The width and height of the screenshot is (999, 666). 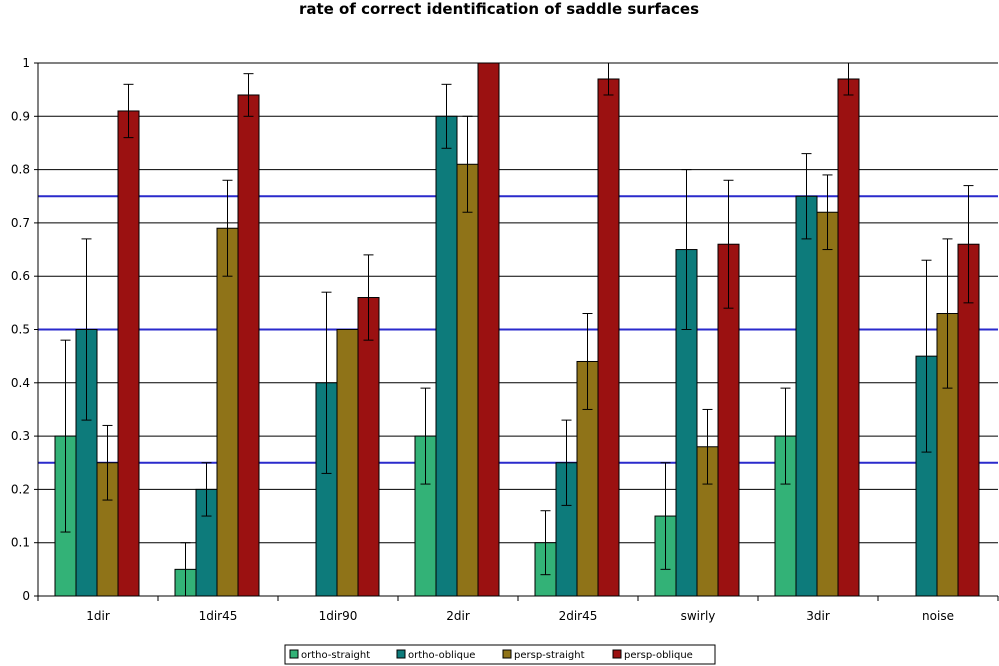 I want to click on legend-label-ortho-straight: ortho-straight, so click(x=335, y=655).